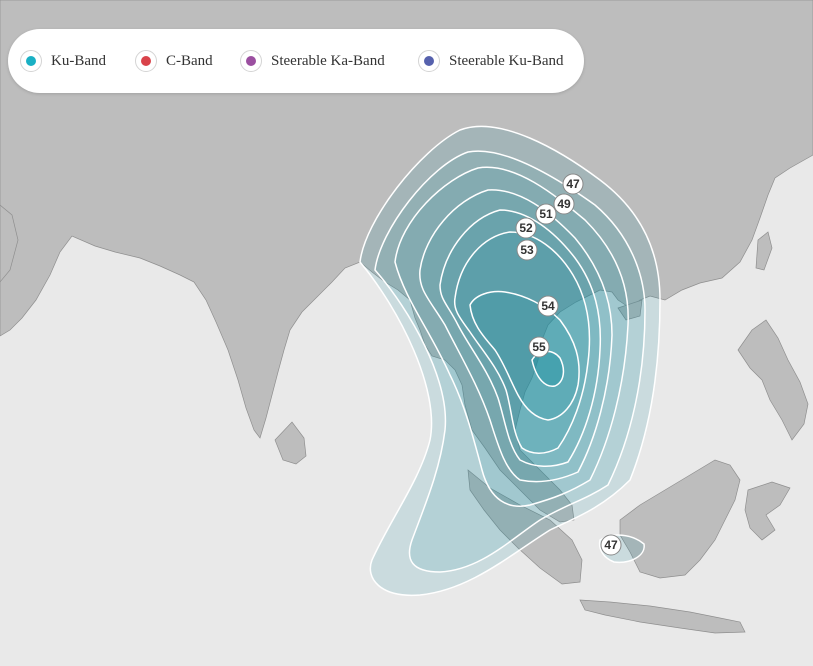 This screenshot has height=666, width=813. I want to click on c-band-color-dot, so click(146, 61).